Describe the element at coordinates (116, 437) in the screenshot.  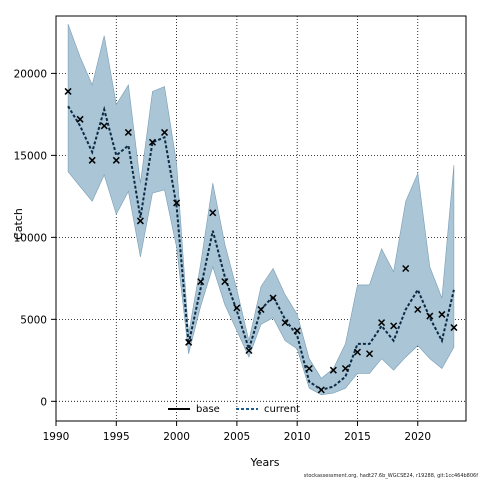
I see `x-tick-label: 1995` at that location.